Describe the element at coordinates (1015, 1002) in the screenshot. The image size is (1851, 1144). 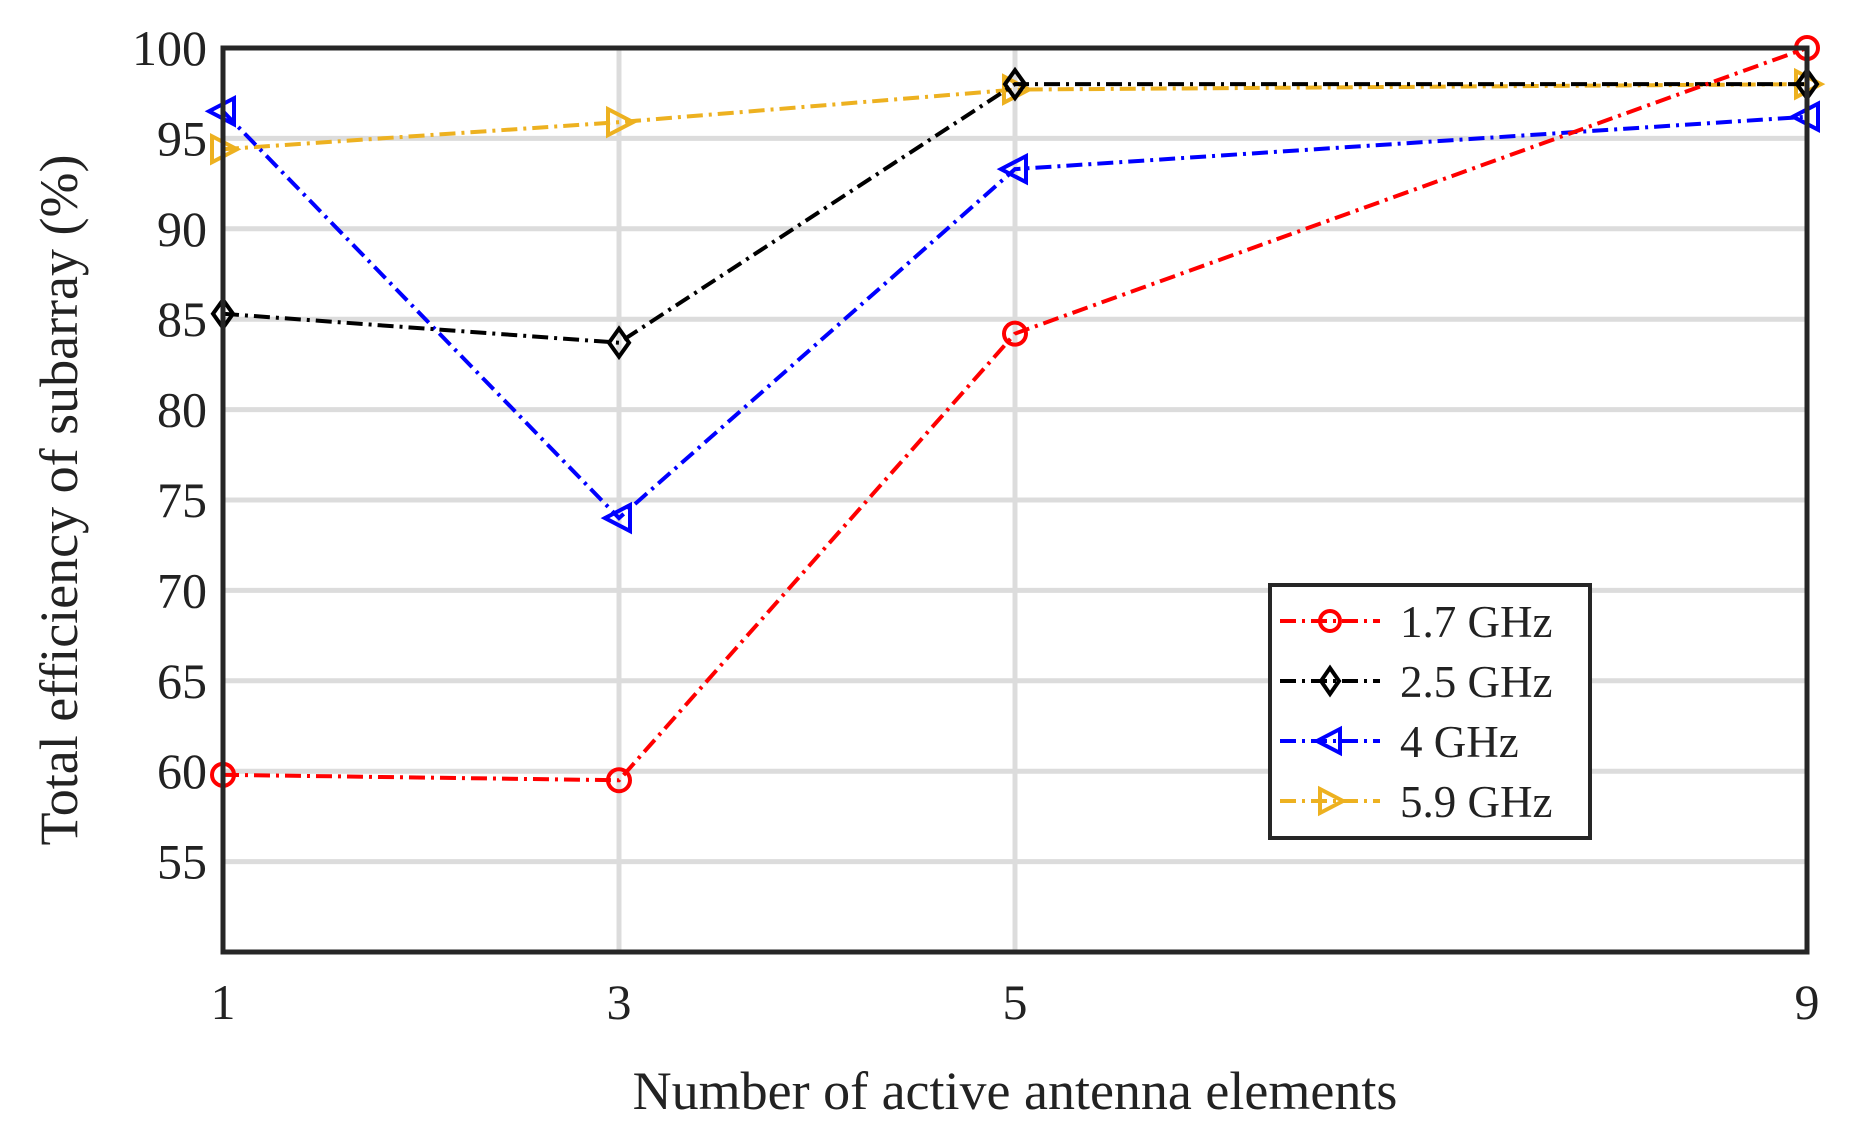
I see `x-tick-label: 5` at that location.